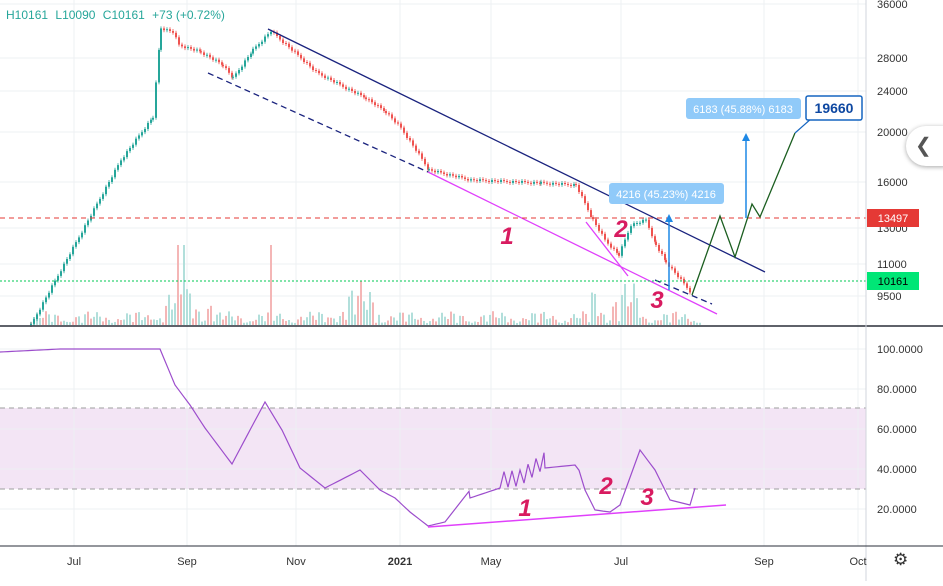  What do you see at coordinates (506, 236) in the screenshot?
I see `price-wave-1: 1` at bounding box center [506, 236].